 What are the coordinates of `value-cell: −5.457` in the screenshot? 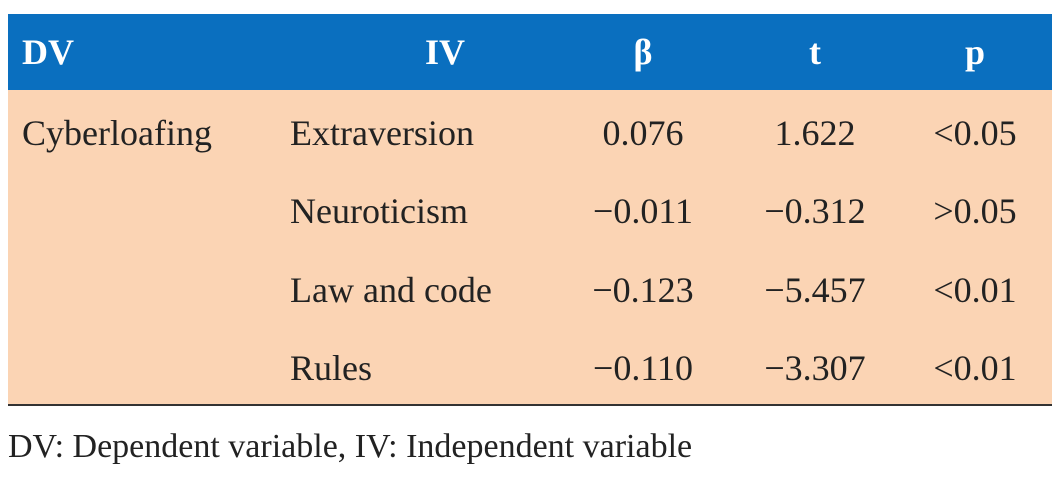 It's located at (815, 290).